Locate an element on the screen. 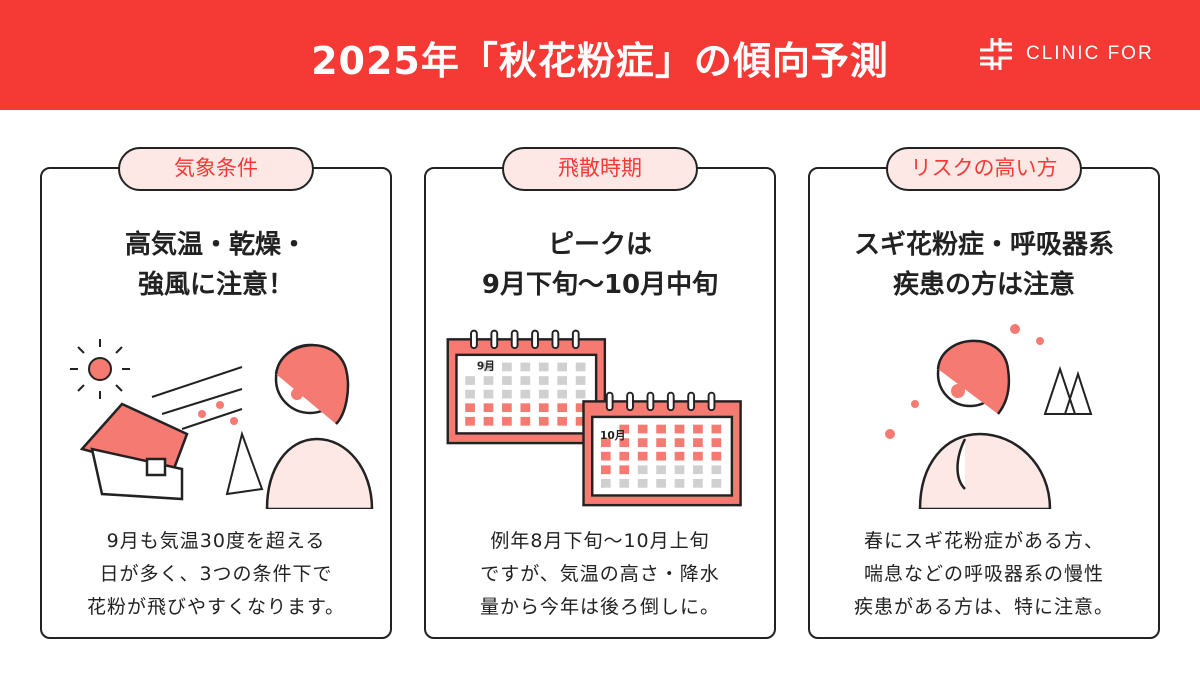 The width and height of the screenshot is (1200, 675). card-body-text: 春にスギ花粉症がある方、 喘息などの呼吸器系の慢性 疾患がある方は、特に注意。 is located at coordinates (983, 574).